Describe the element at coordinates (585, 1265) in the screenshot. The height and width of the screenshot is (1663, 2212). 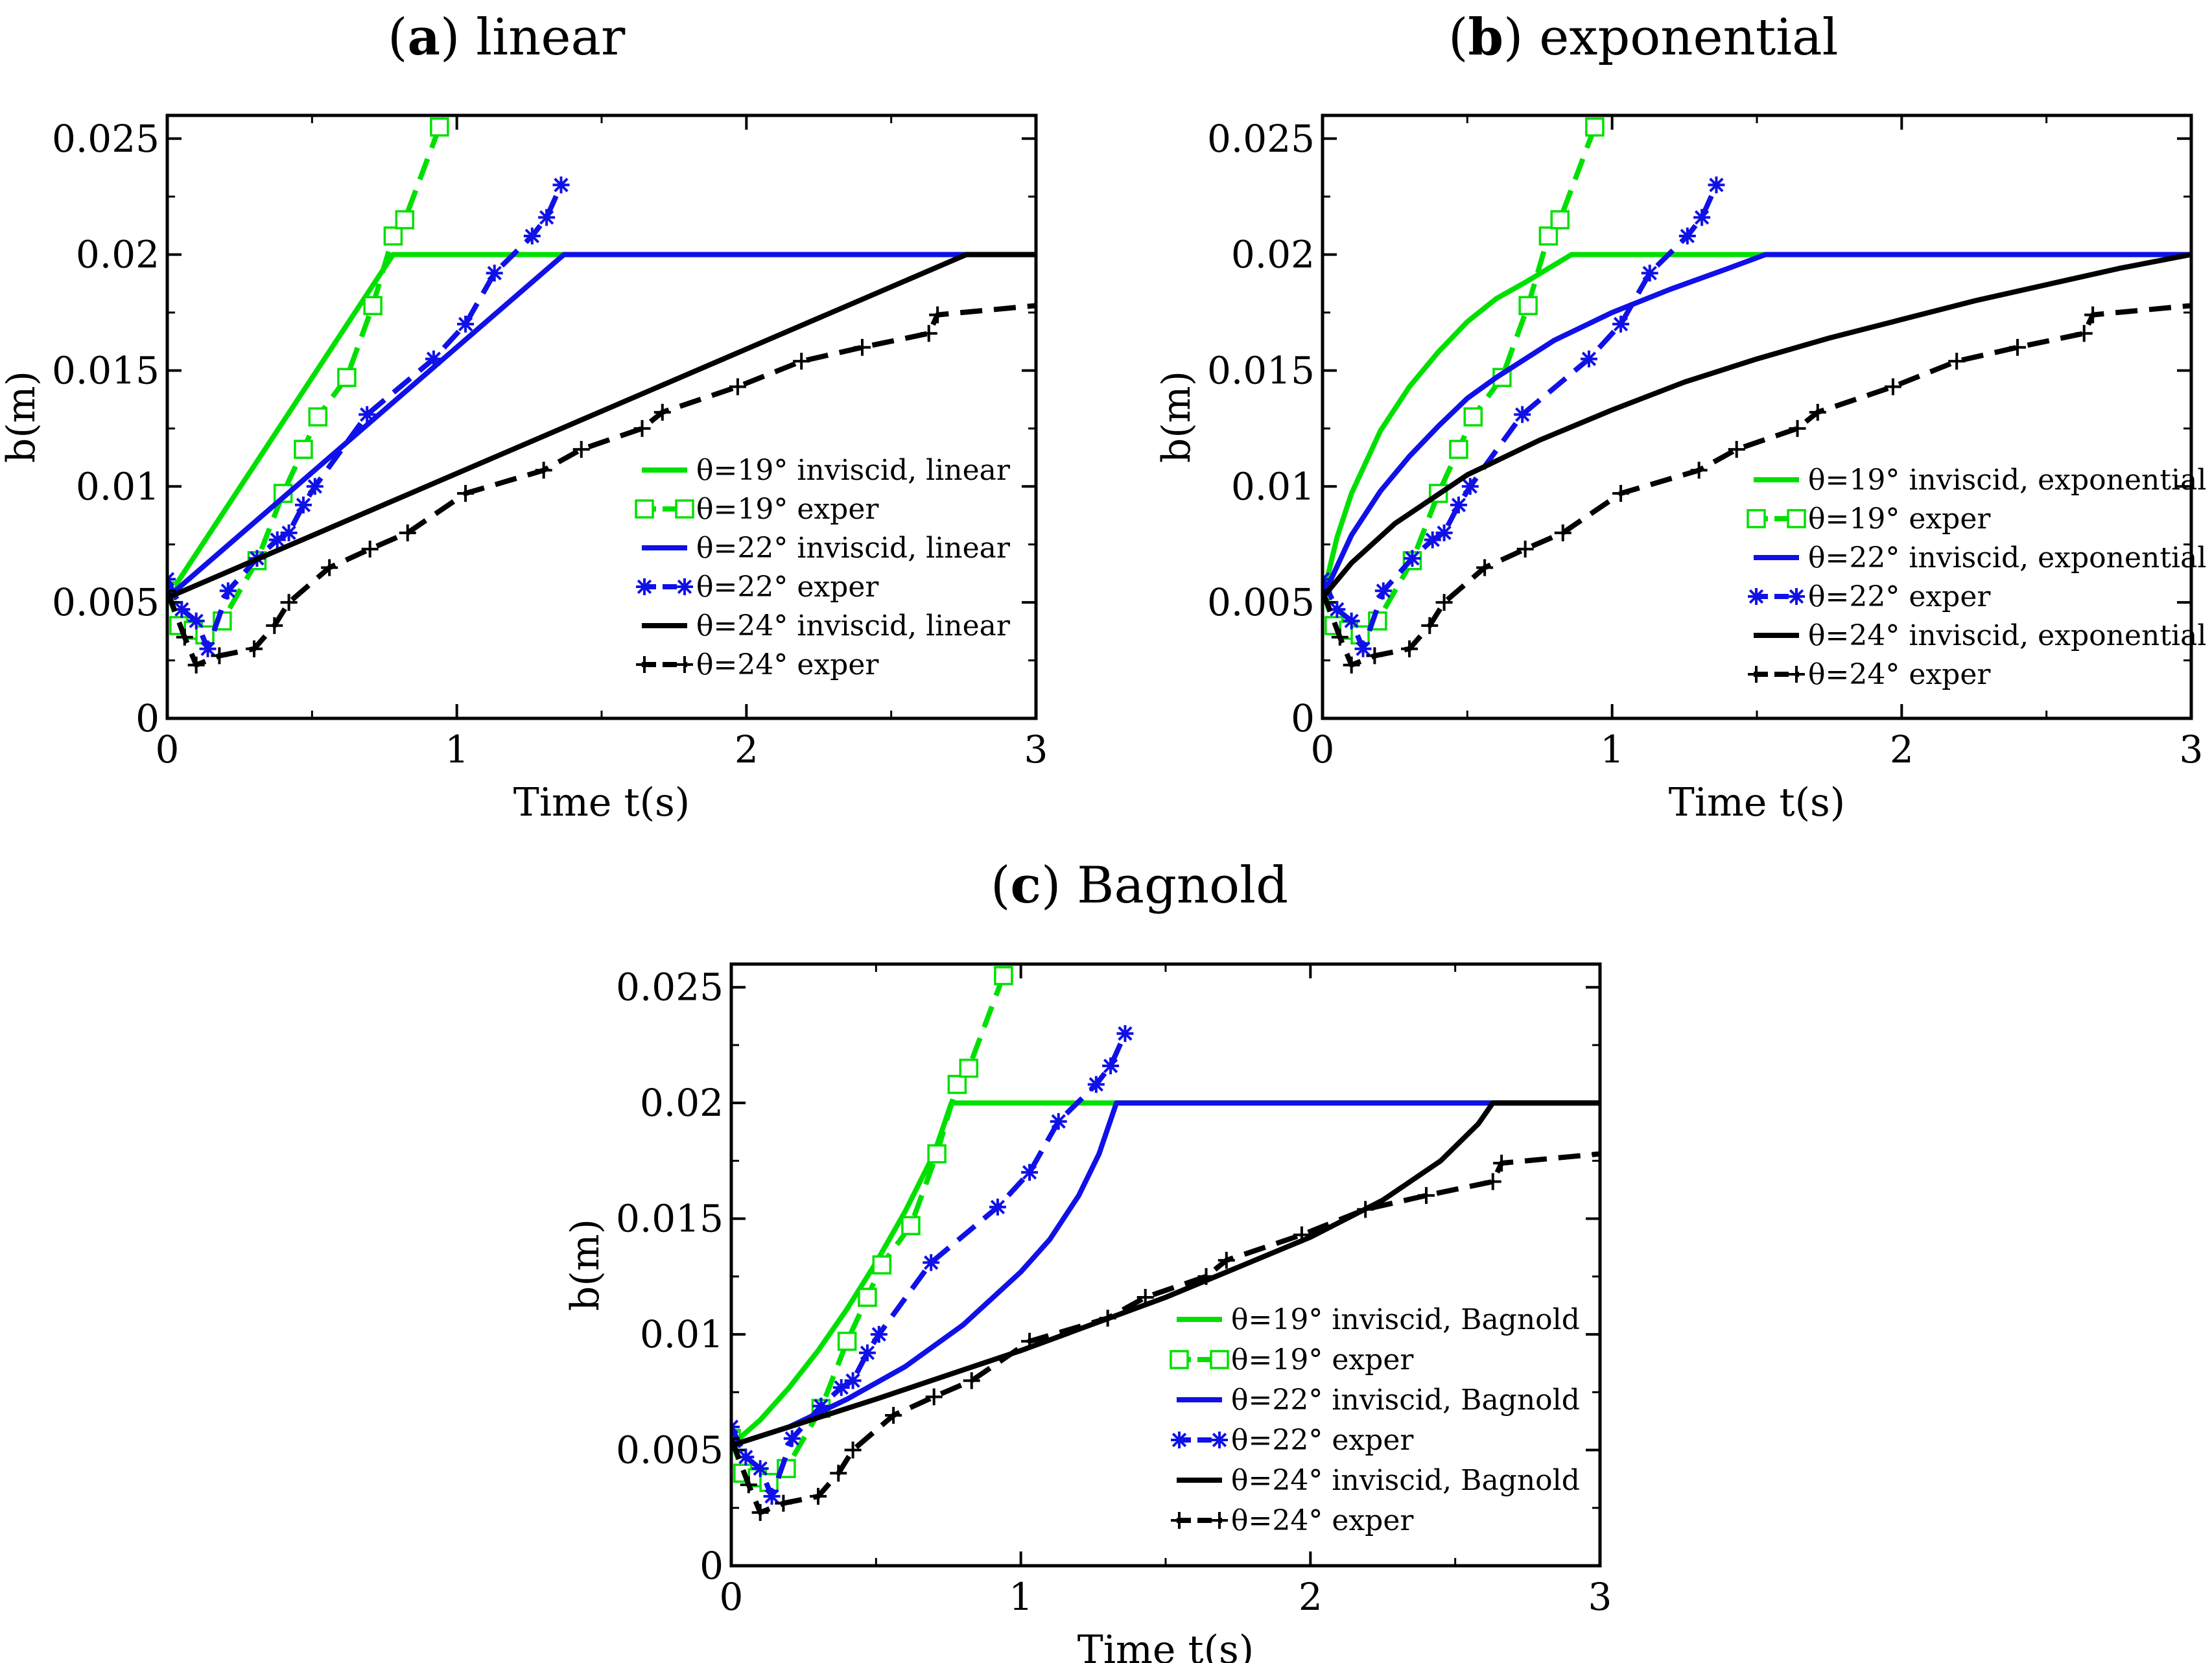
I see `y-axis-label: b(m)` at that location.